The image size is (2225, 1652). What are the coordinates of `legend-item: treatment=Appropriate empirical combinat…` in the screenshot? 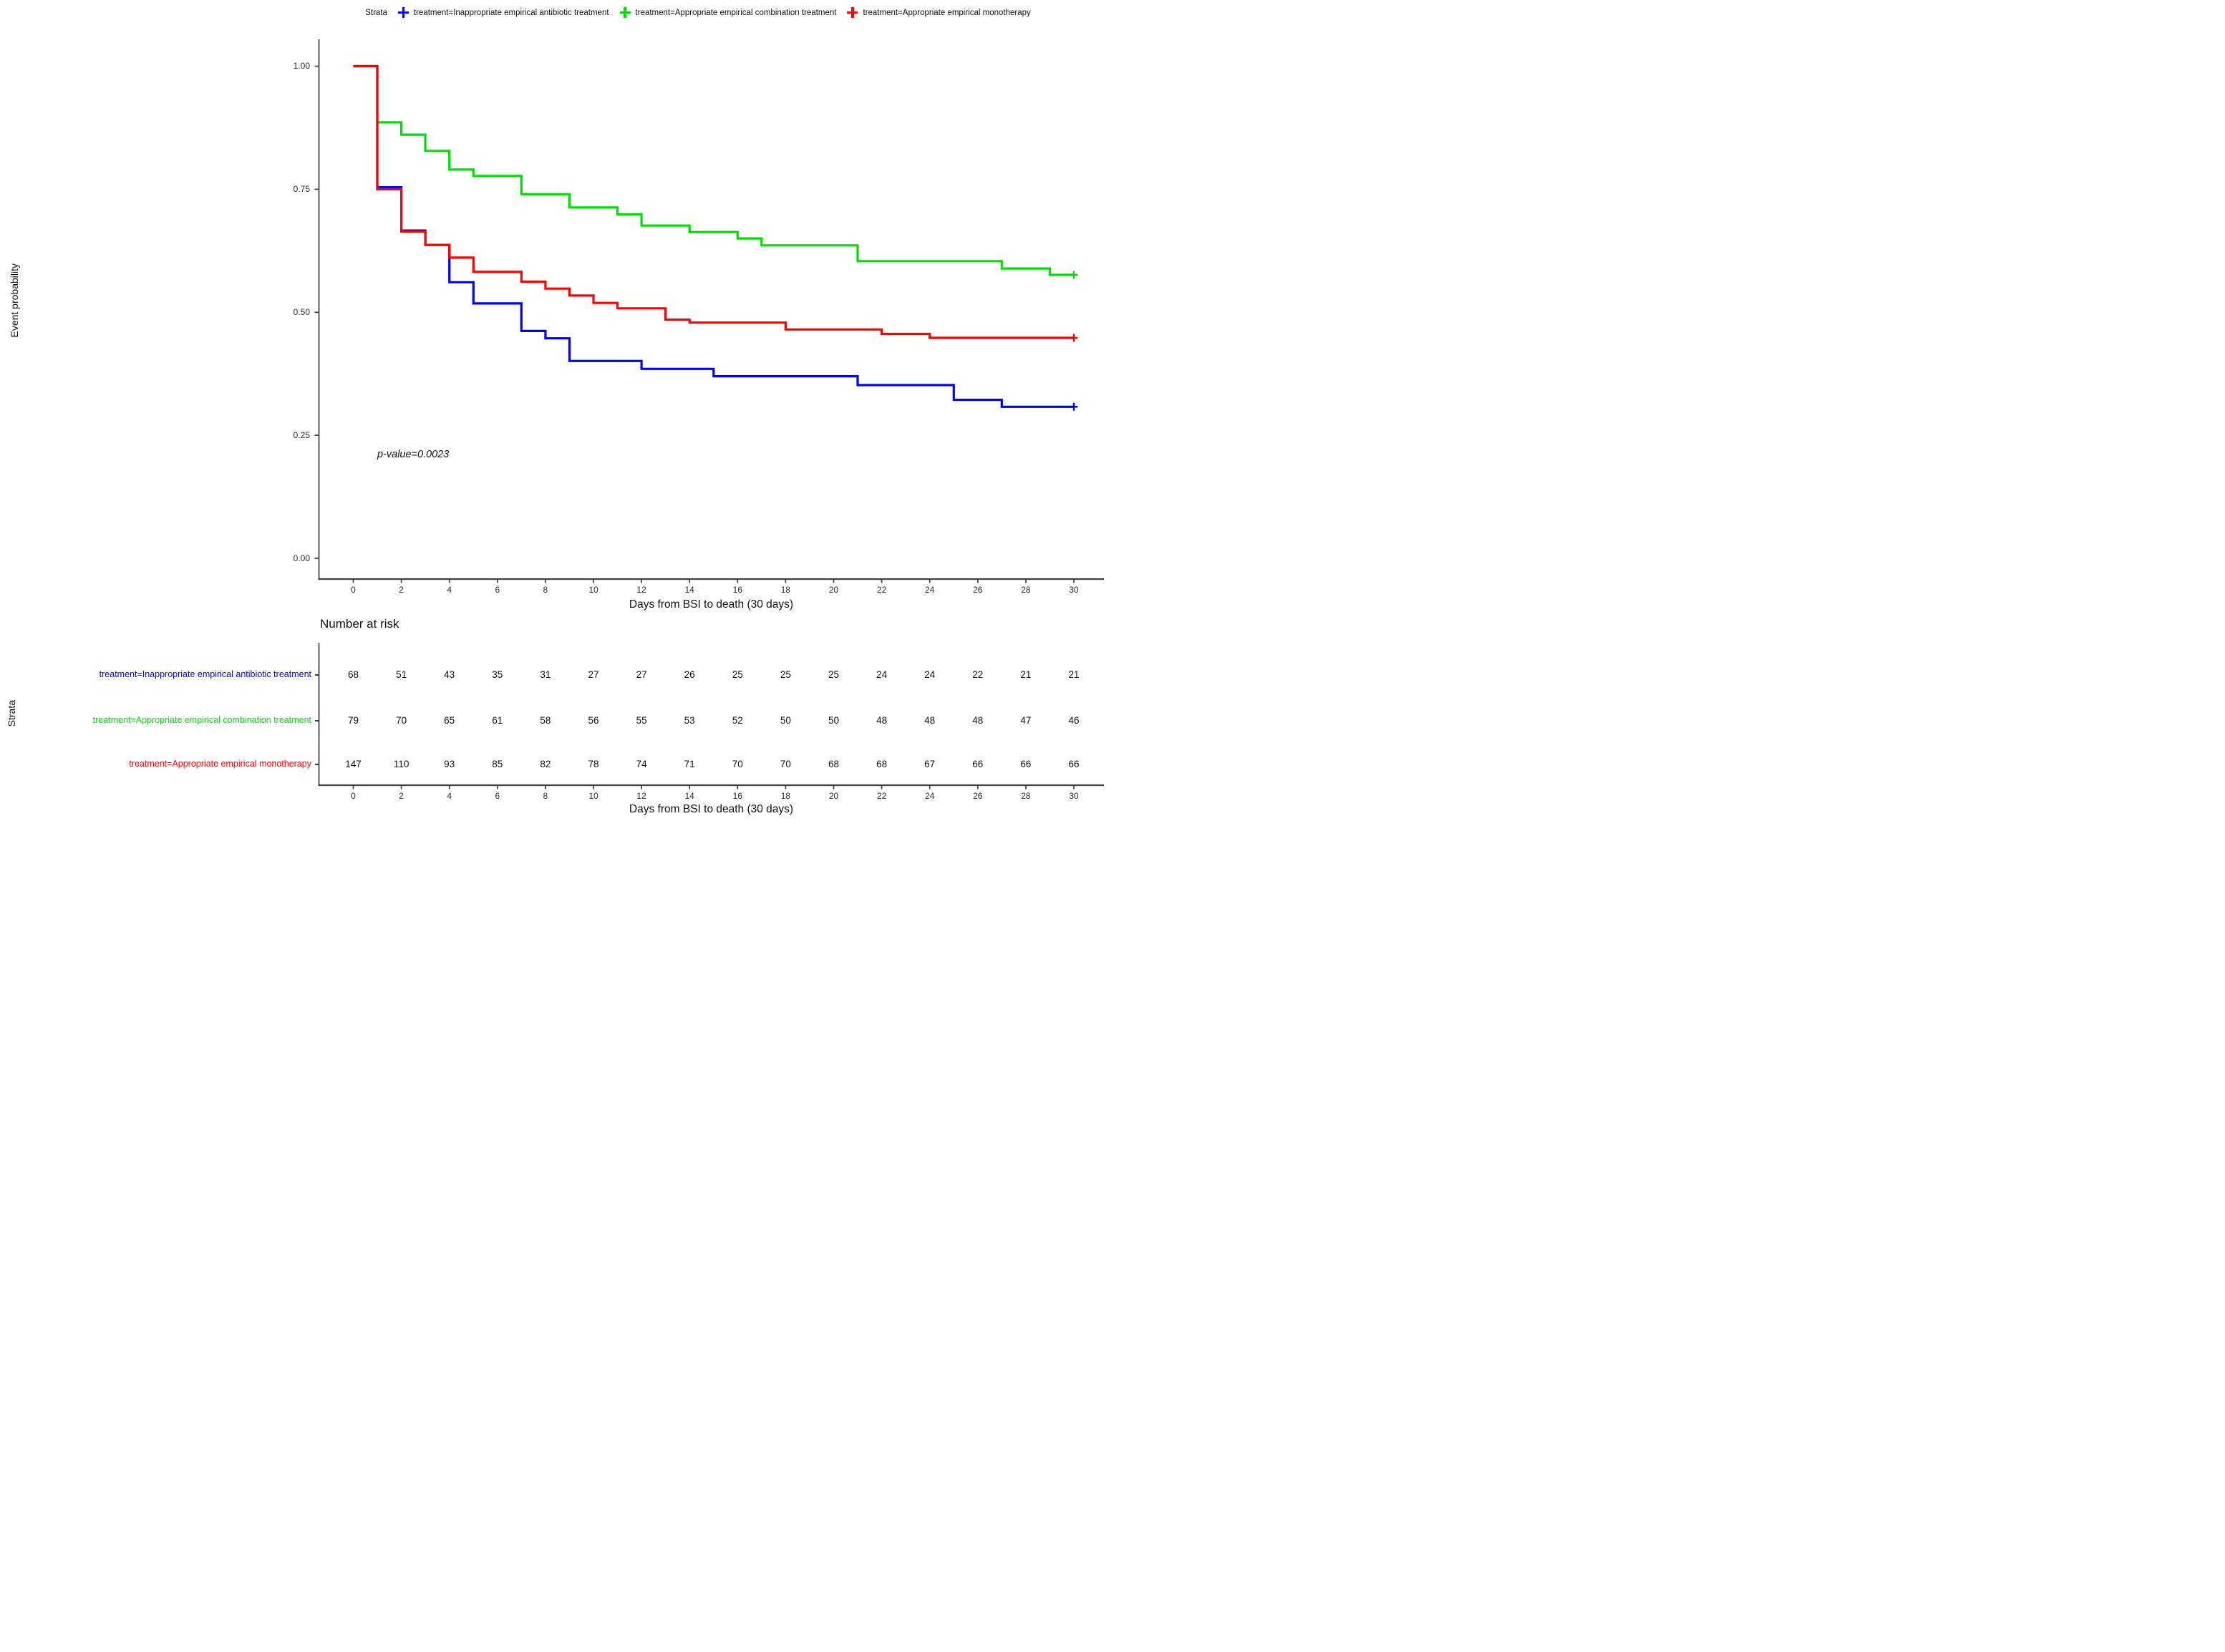 It's located at (728, 12).